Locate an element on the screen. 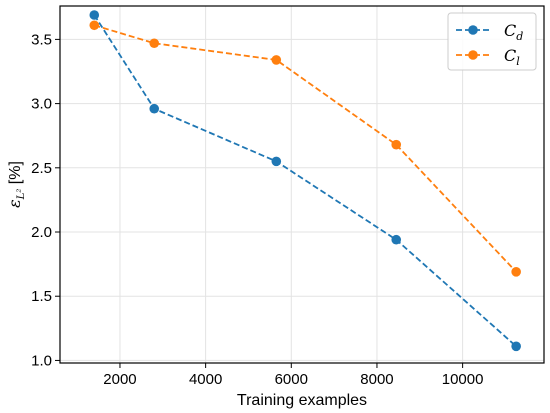  y-axis-label-symbol: ε is located at coordinates (14, 203).